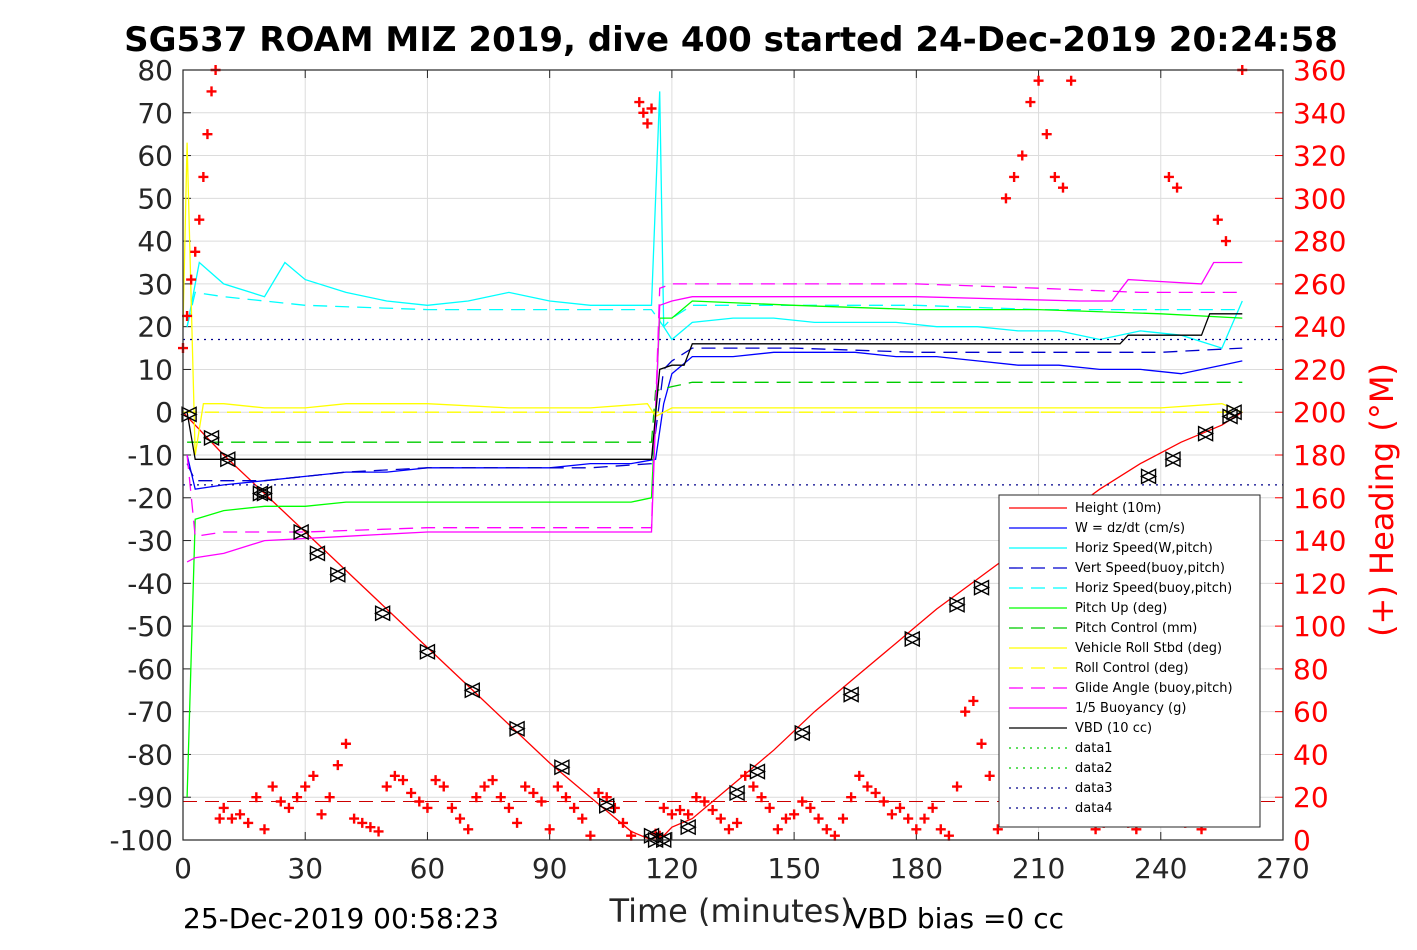  Describe the element at coordinates (1319, 198) in the screenshot. I see `right-y-tick-label: 300` at that location.